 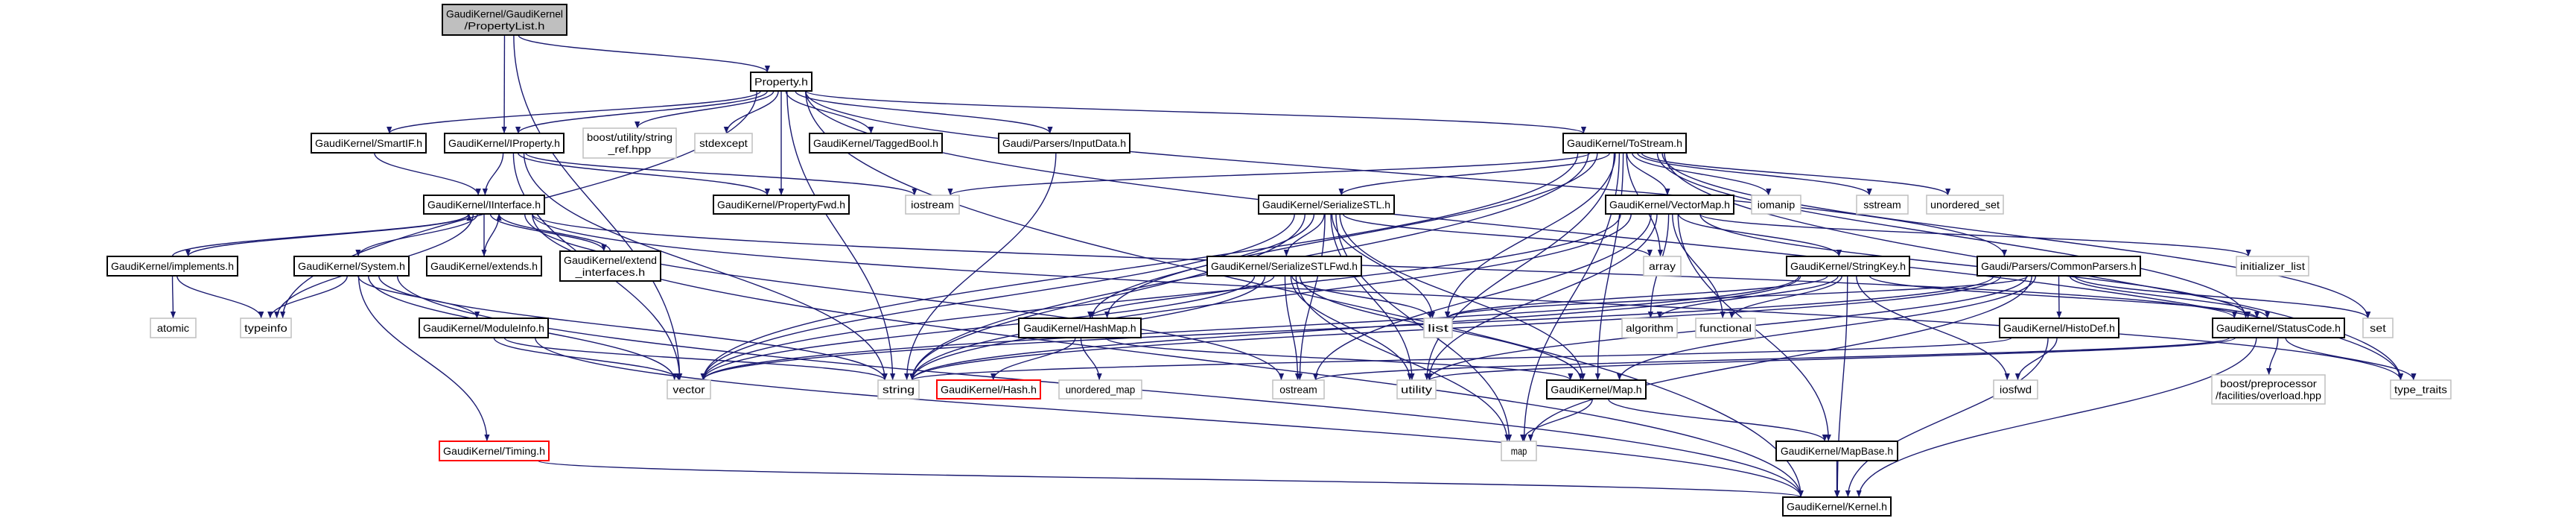 What do you see at coordinates (610, 260) in the screenshot?
I see `node-label: GaudiKernel/extend` at bounding box center [610, 260].